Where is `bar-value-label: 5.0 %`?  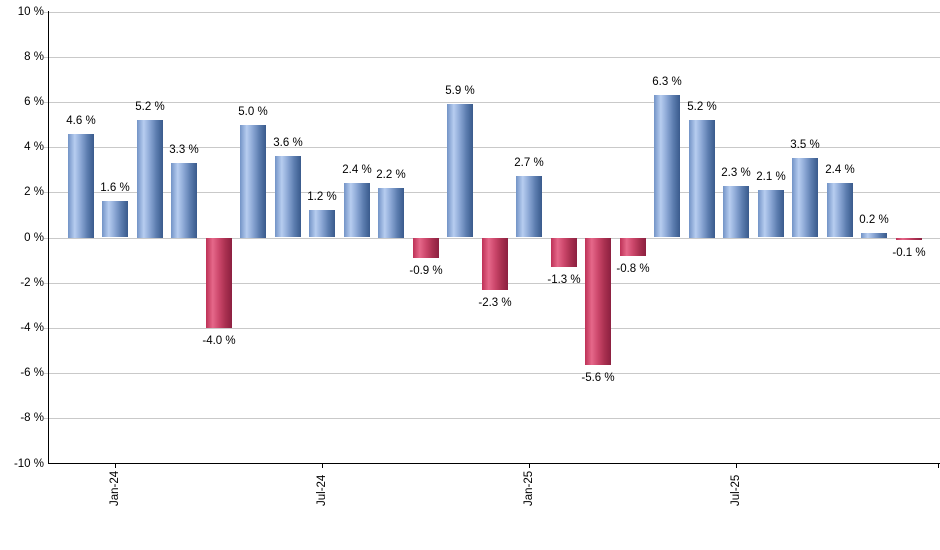
bar-value-label: 5.0 % is located at coordinates (253, 112).